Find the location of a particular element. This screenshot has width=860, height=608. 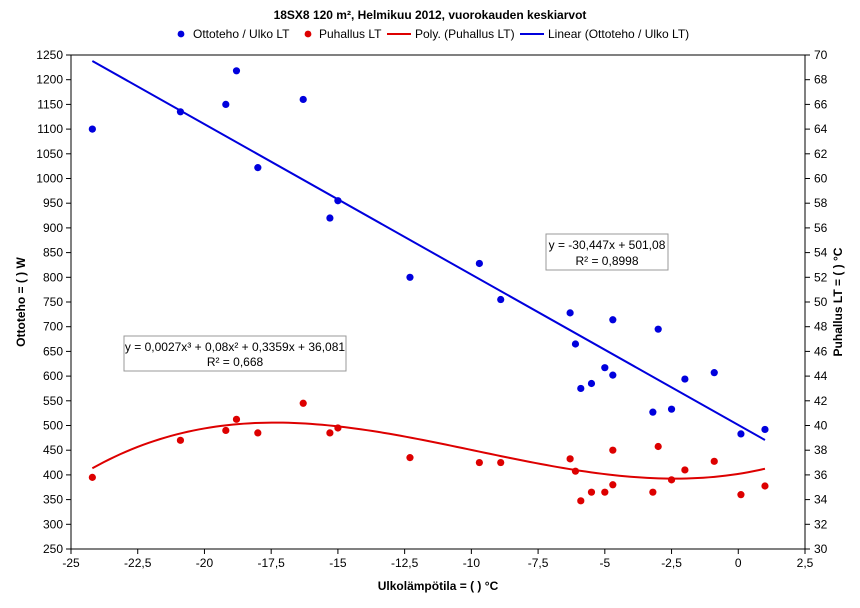

legend-label-ottoteho: Ottoteho / Ulko LT is located at coordinates (241, 34).